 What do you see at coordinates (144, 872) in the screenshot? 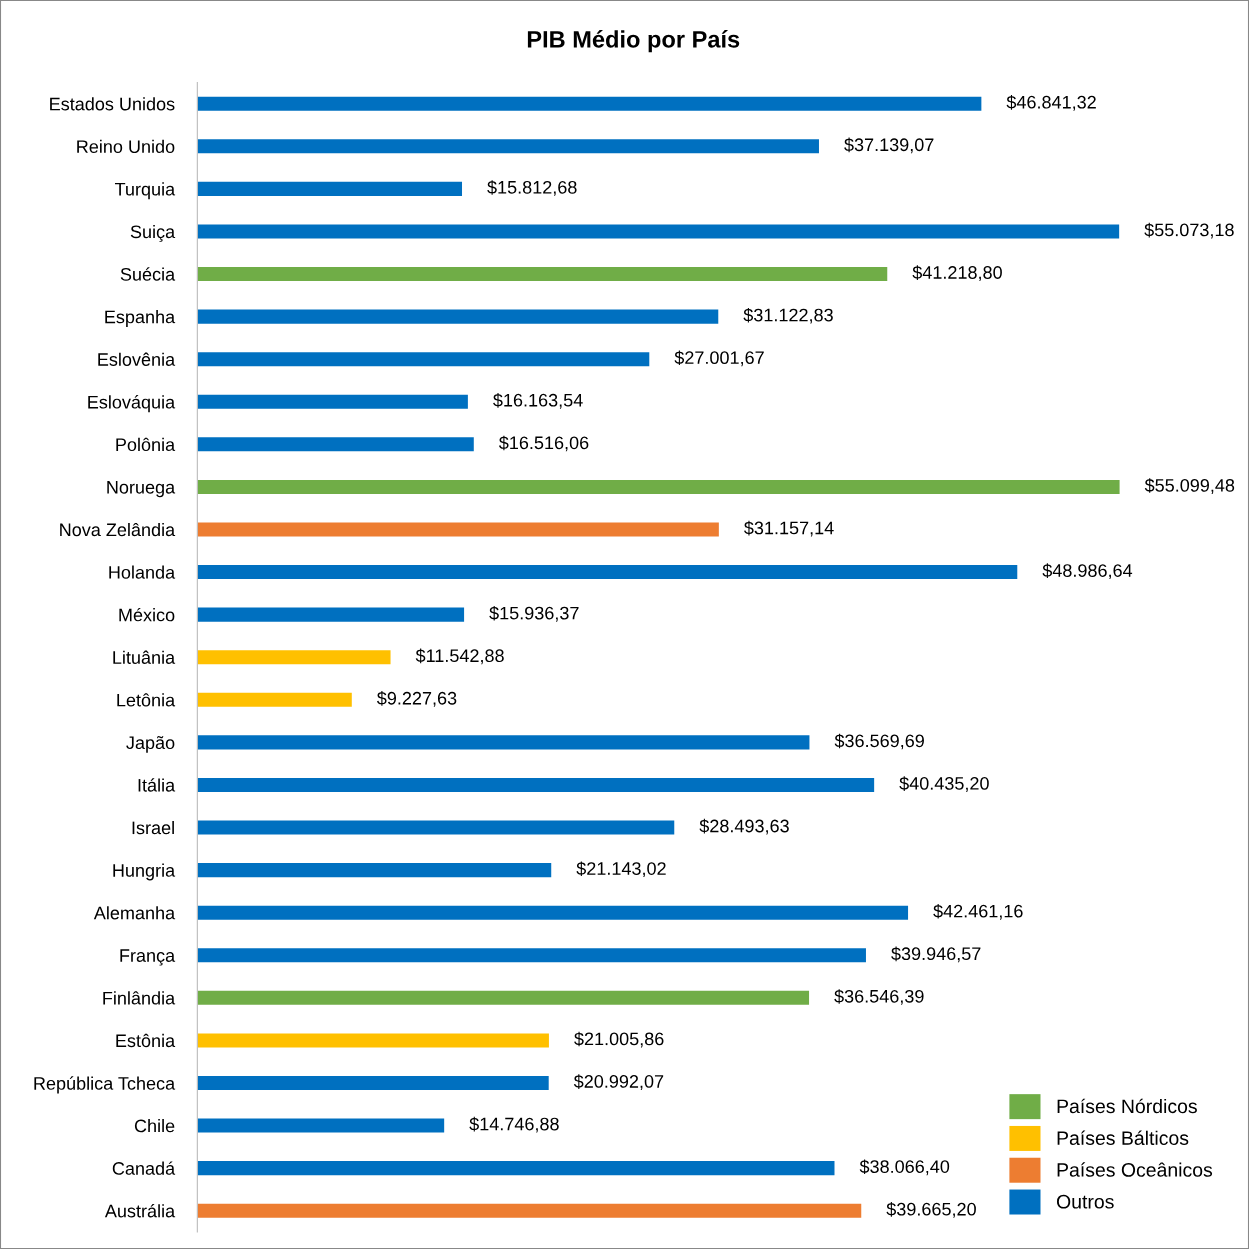
I see `y-tick-label: Hungria` at bounding box center [144, 872].